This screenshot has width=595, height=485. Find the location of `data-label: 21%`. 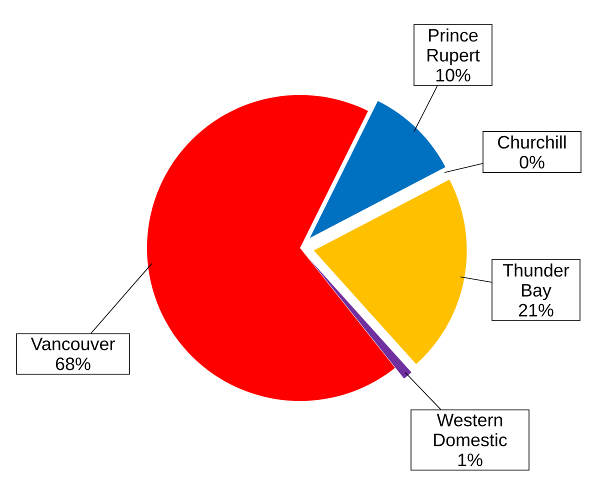

data-label: 21% is located at coordinates (536, 310).